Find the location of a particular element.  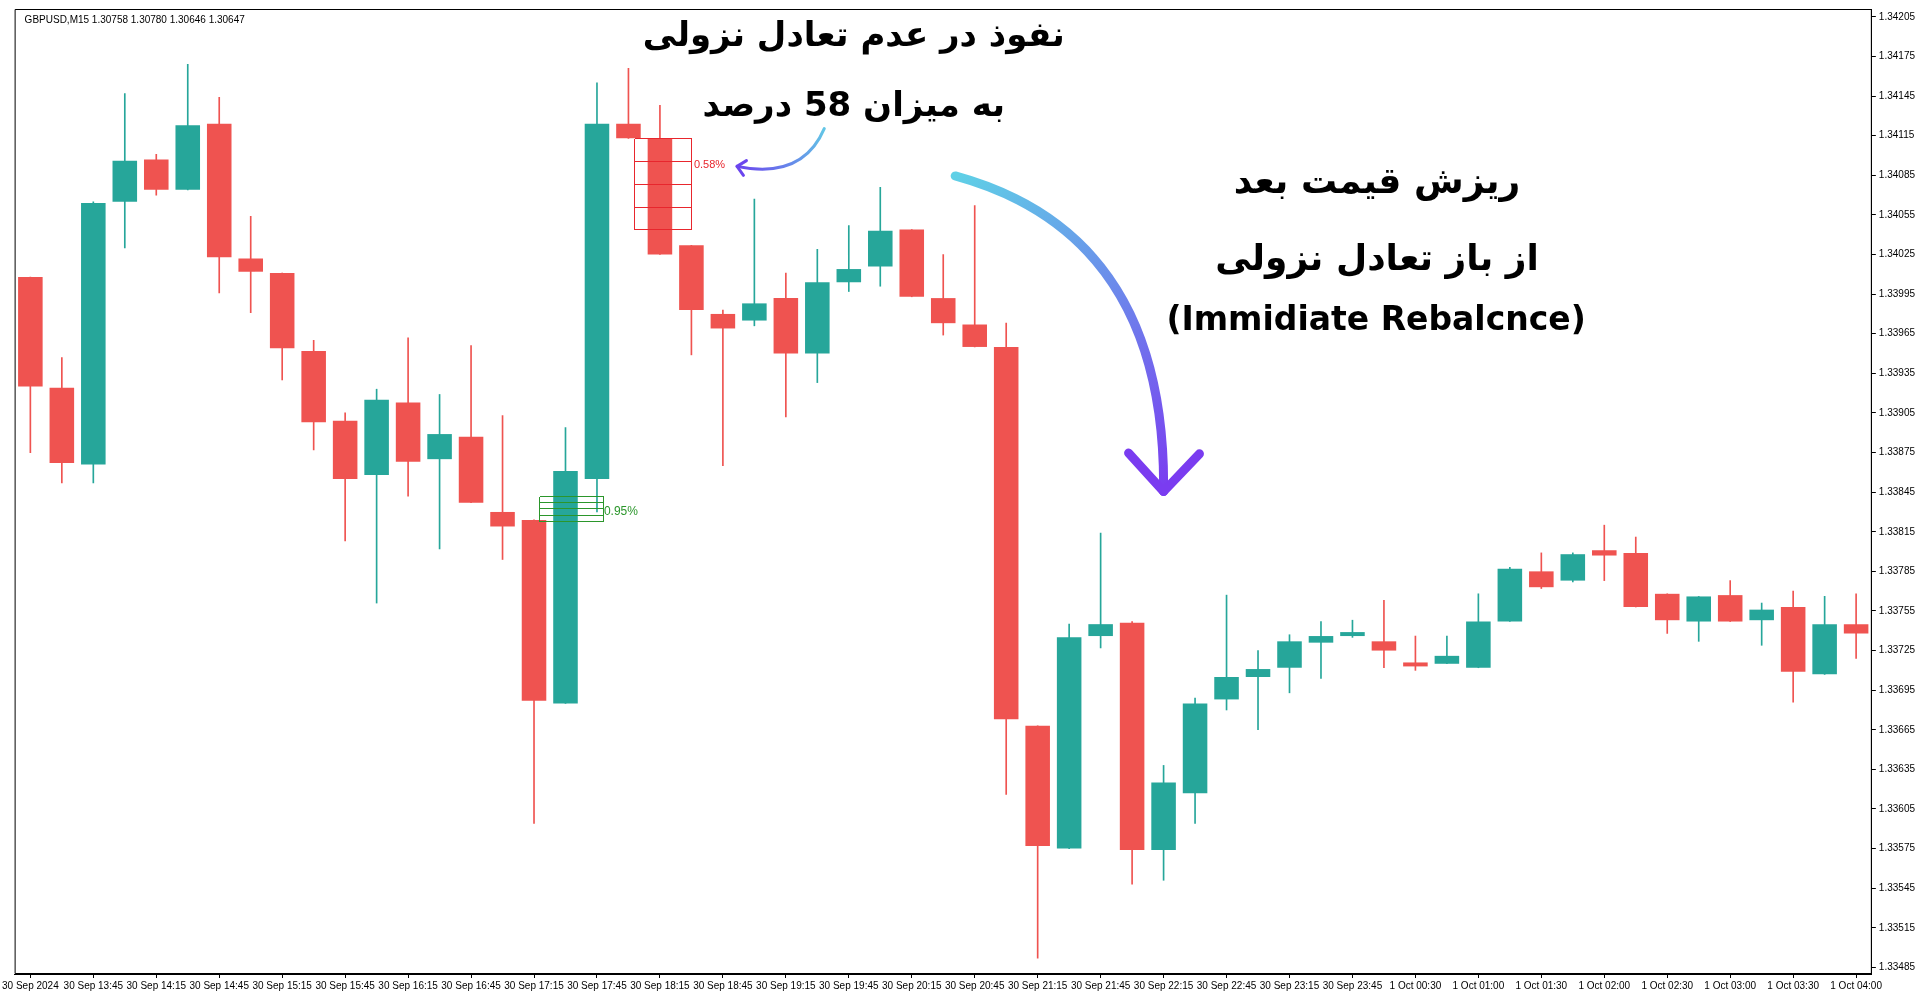

x-tick-label: 30 Sep 23:45 is located at coordinates (1352, 985).